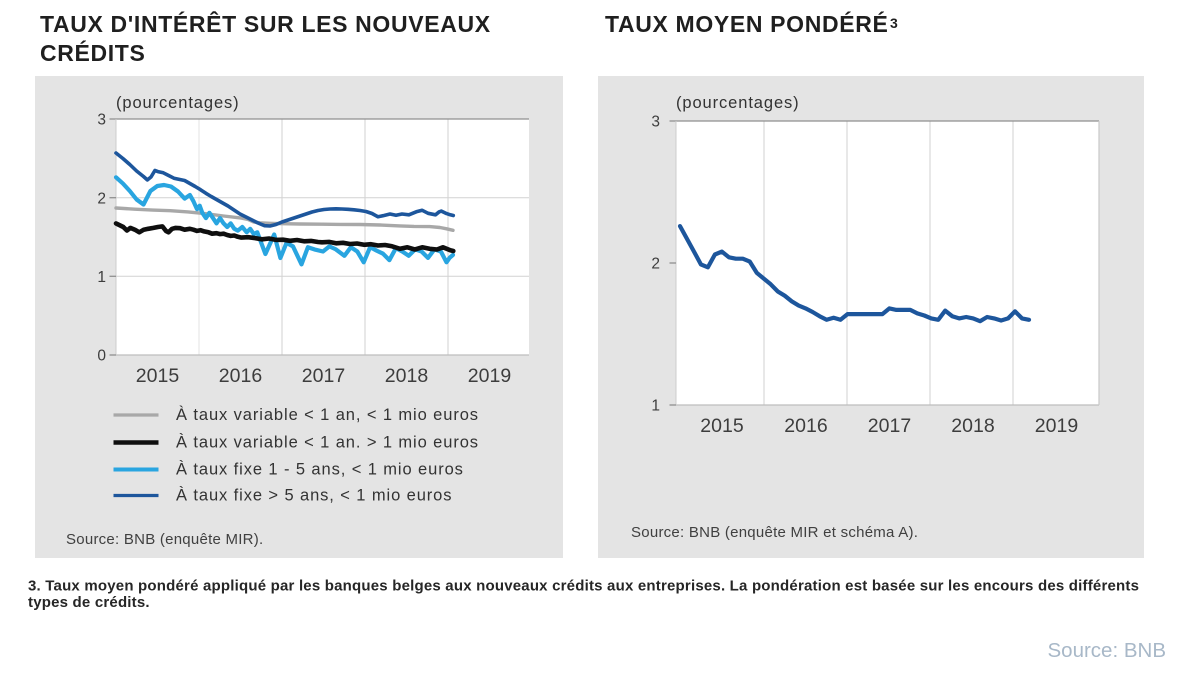  What do you see at coordinates (89, 602) in the screenshot?
I see `svg-text: types de crédits.` at bounding box center [89, 602].